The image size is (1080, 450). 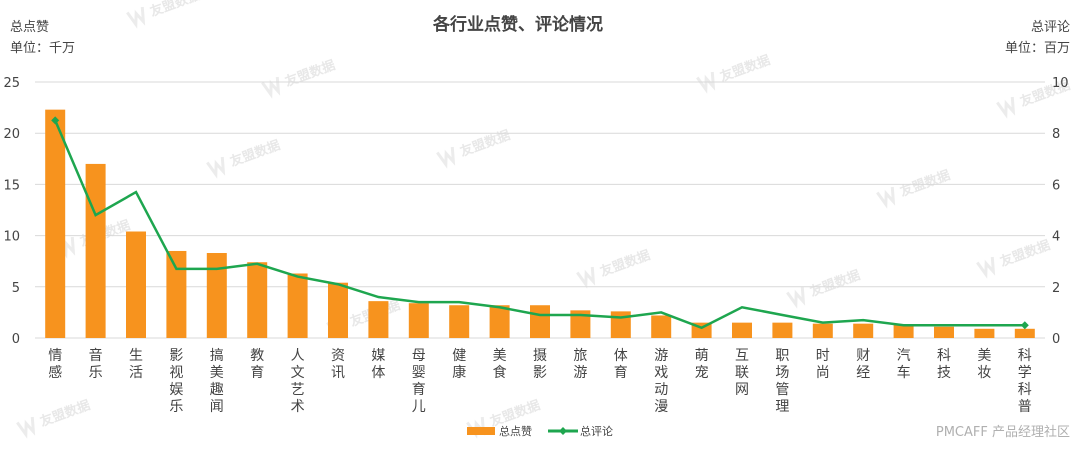 I want to click on right-tick-label: 4, so click(x=1056, y=237).